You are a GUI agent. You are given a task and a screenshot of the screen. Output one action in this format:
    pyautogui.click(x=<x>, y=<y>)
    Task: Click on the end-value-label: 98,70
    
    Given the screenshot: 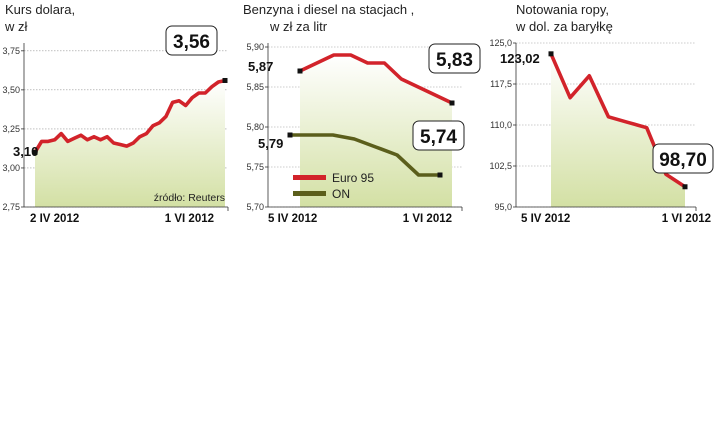 What is the action you would take?
    pyautogui.click(x=683, y=160)
    